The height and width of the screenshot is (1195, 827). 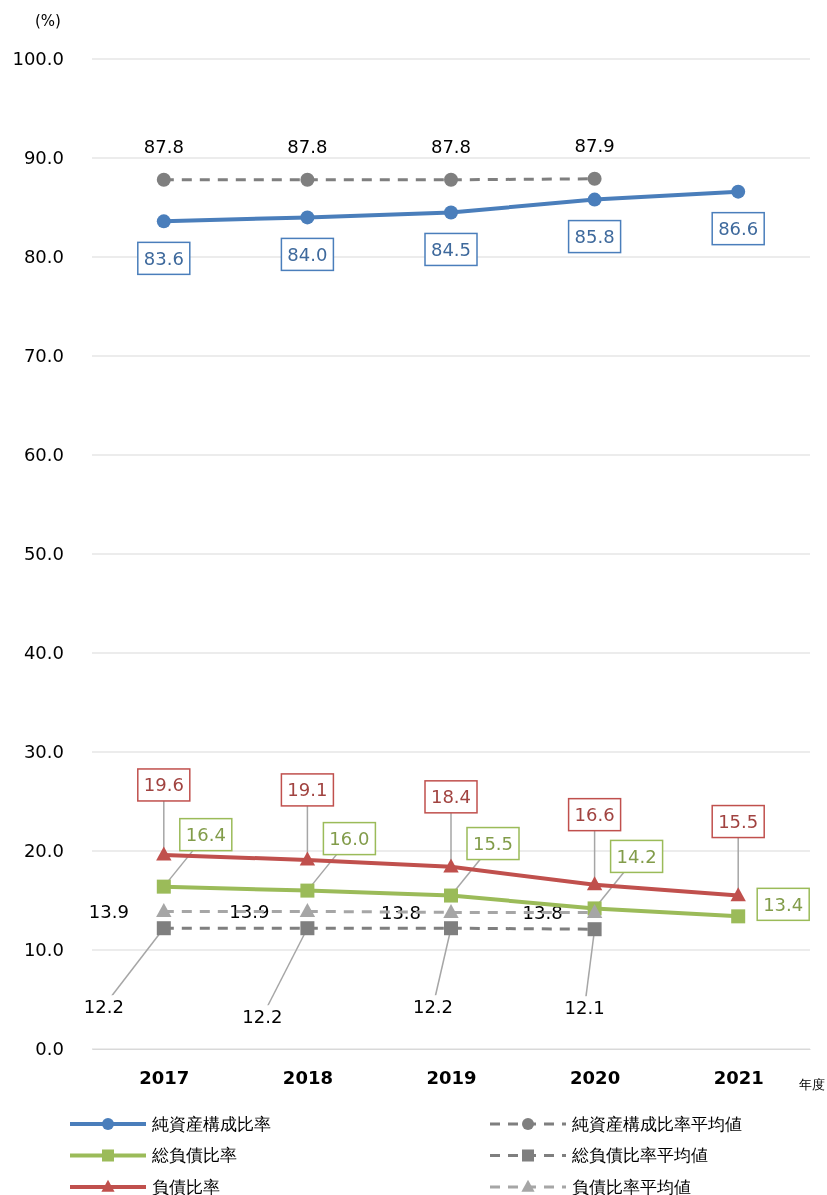 What do you see at coordinates (38, 59) in the screenshot?
I see `y-tick-label: 100.0` at bounding box center [38, 59].